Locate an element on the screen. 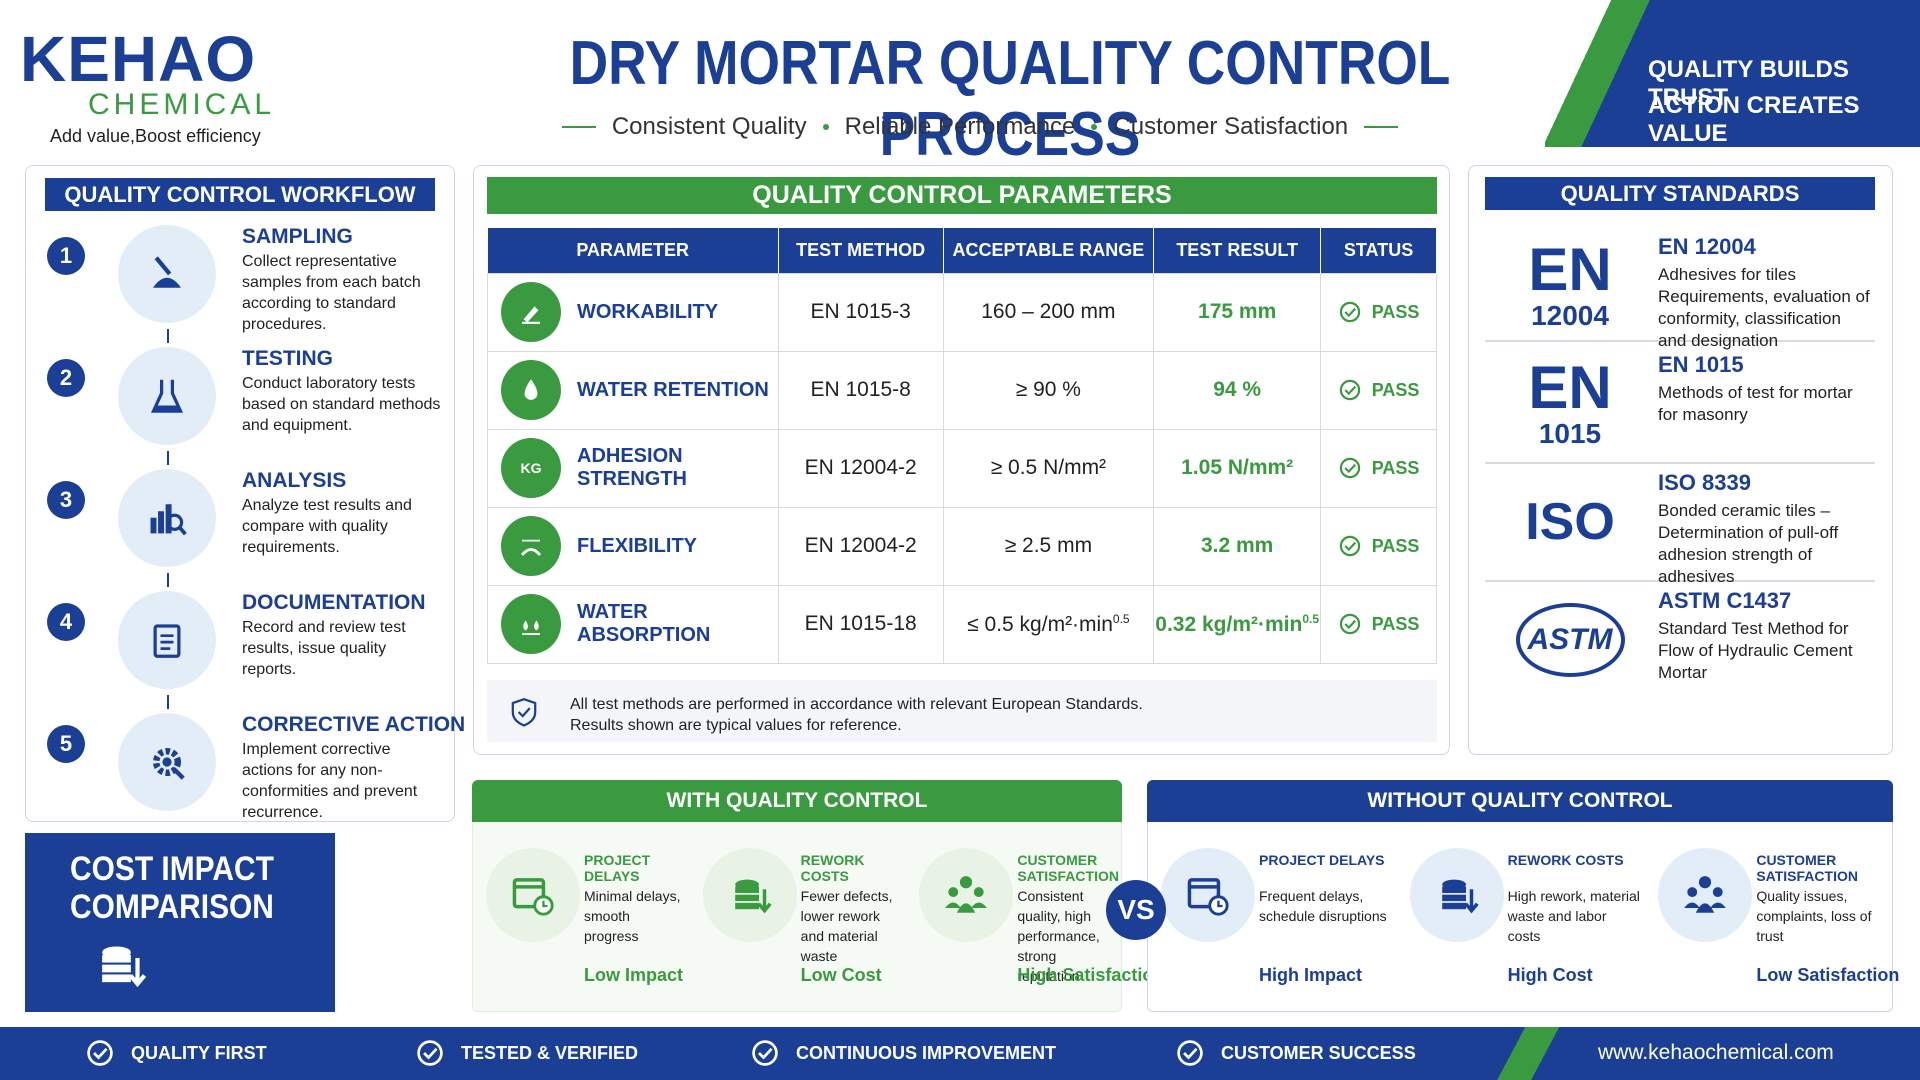 The width and height of the screenshot is (1920, 1080). footer-item: CUSTOMER SUCCESS is located at coordinates (1318, 1053).